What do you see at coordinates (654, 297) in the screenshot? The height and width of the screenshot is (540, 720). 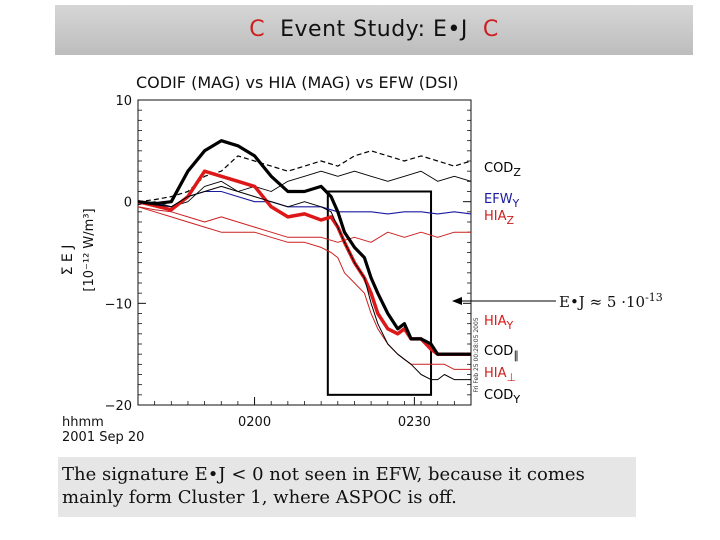 I see `annotation-exponent: -13` at bounding box center [654, 297].